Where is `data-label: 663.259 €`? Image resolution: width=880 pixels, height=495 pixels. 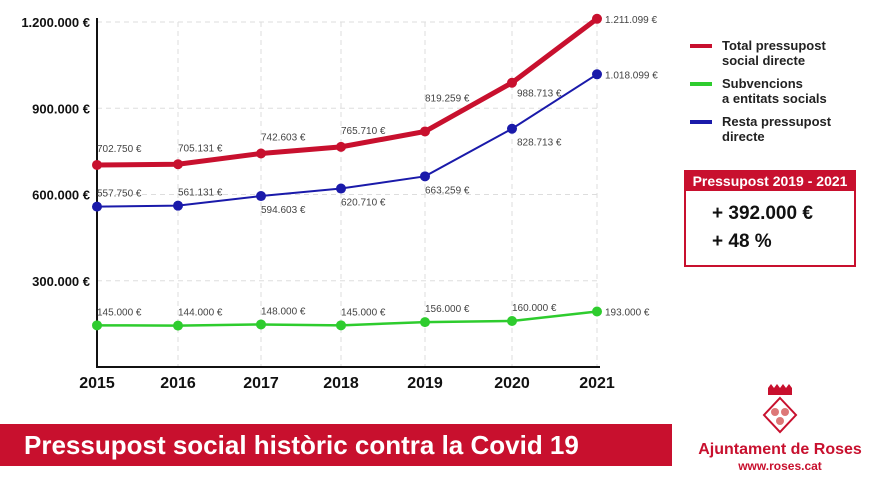
data-label: 663.259 € is located at coordinates (447, 190).